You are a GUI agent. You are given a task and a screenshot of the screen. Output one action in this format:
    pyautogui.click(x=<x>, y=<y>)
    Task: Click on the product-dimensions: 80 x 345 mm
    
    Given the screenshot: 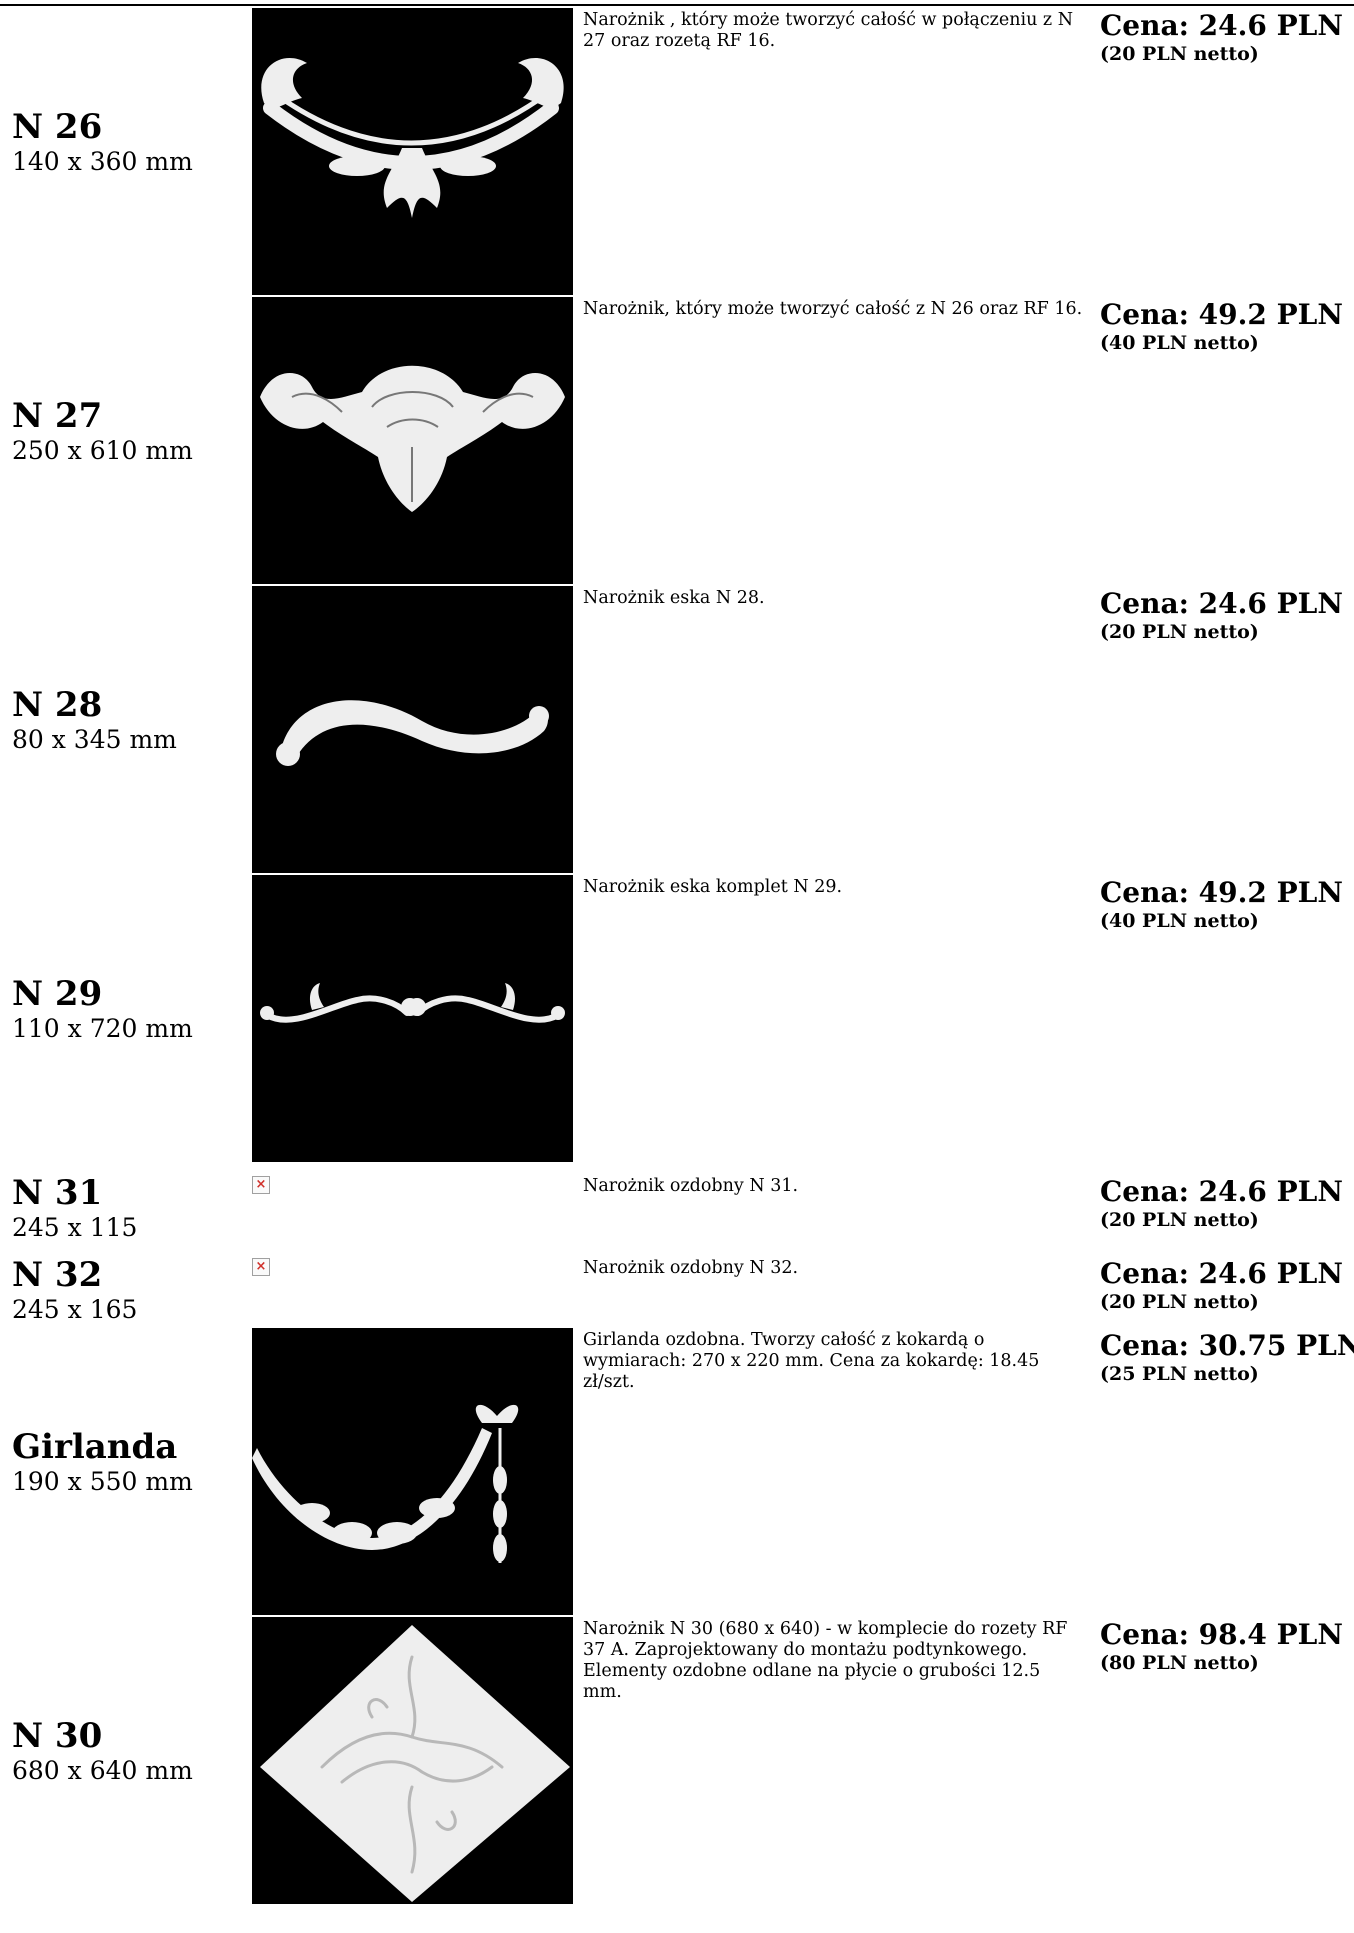 What is the action you would take?
    pyautogui.click(x=94, y=739)
    